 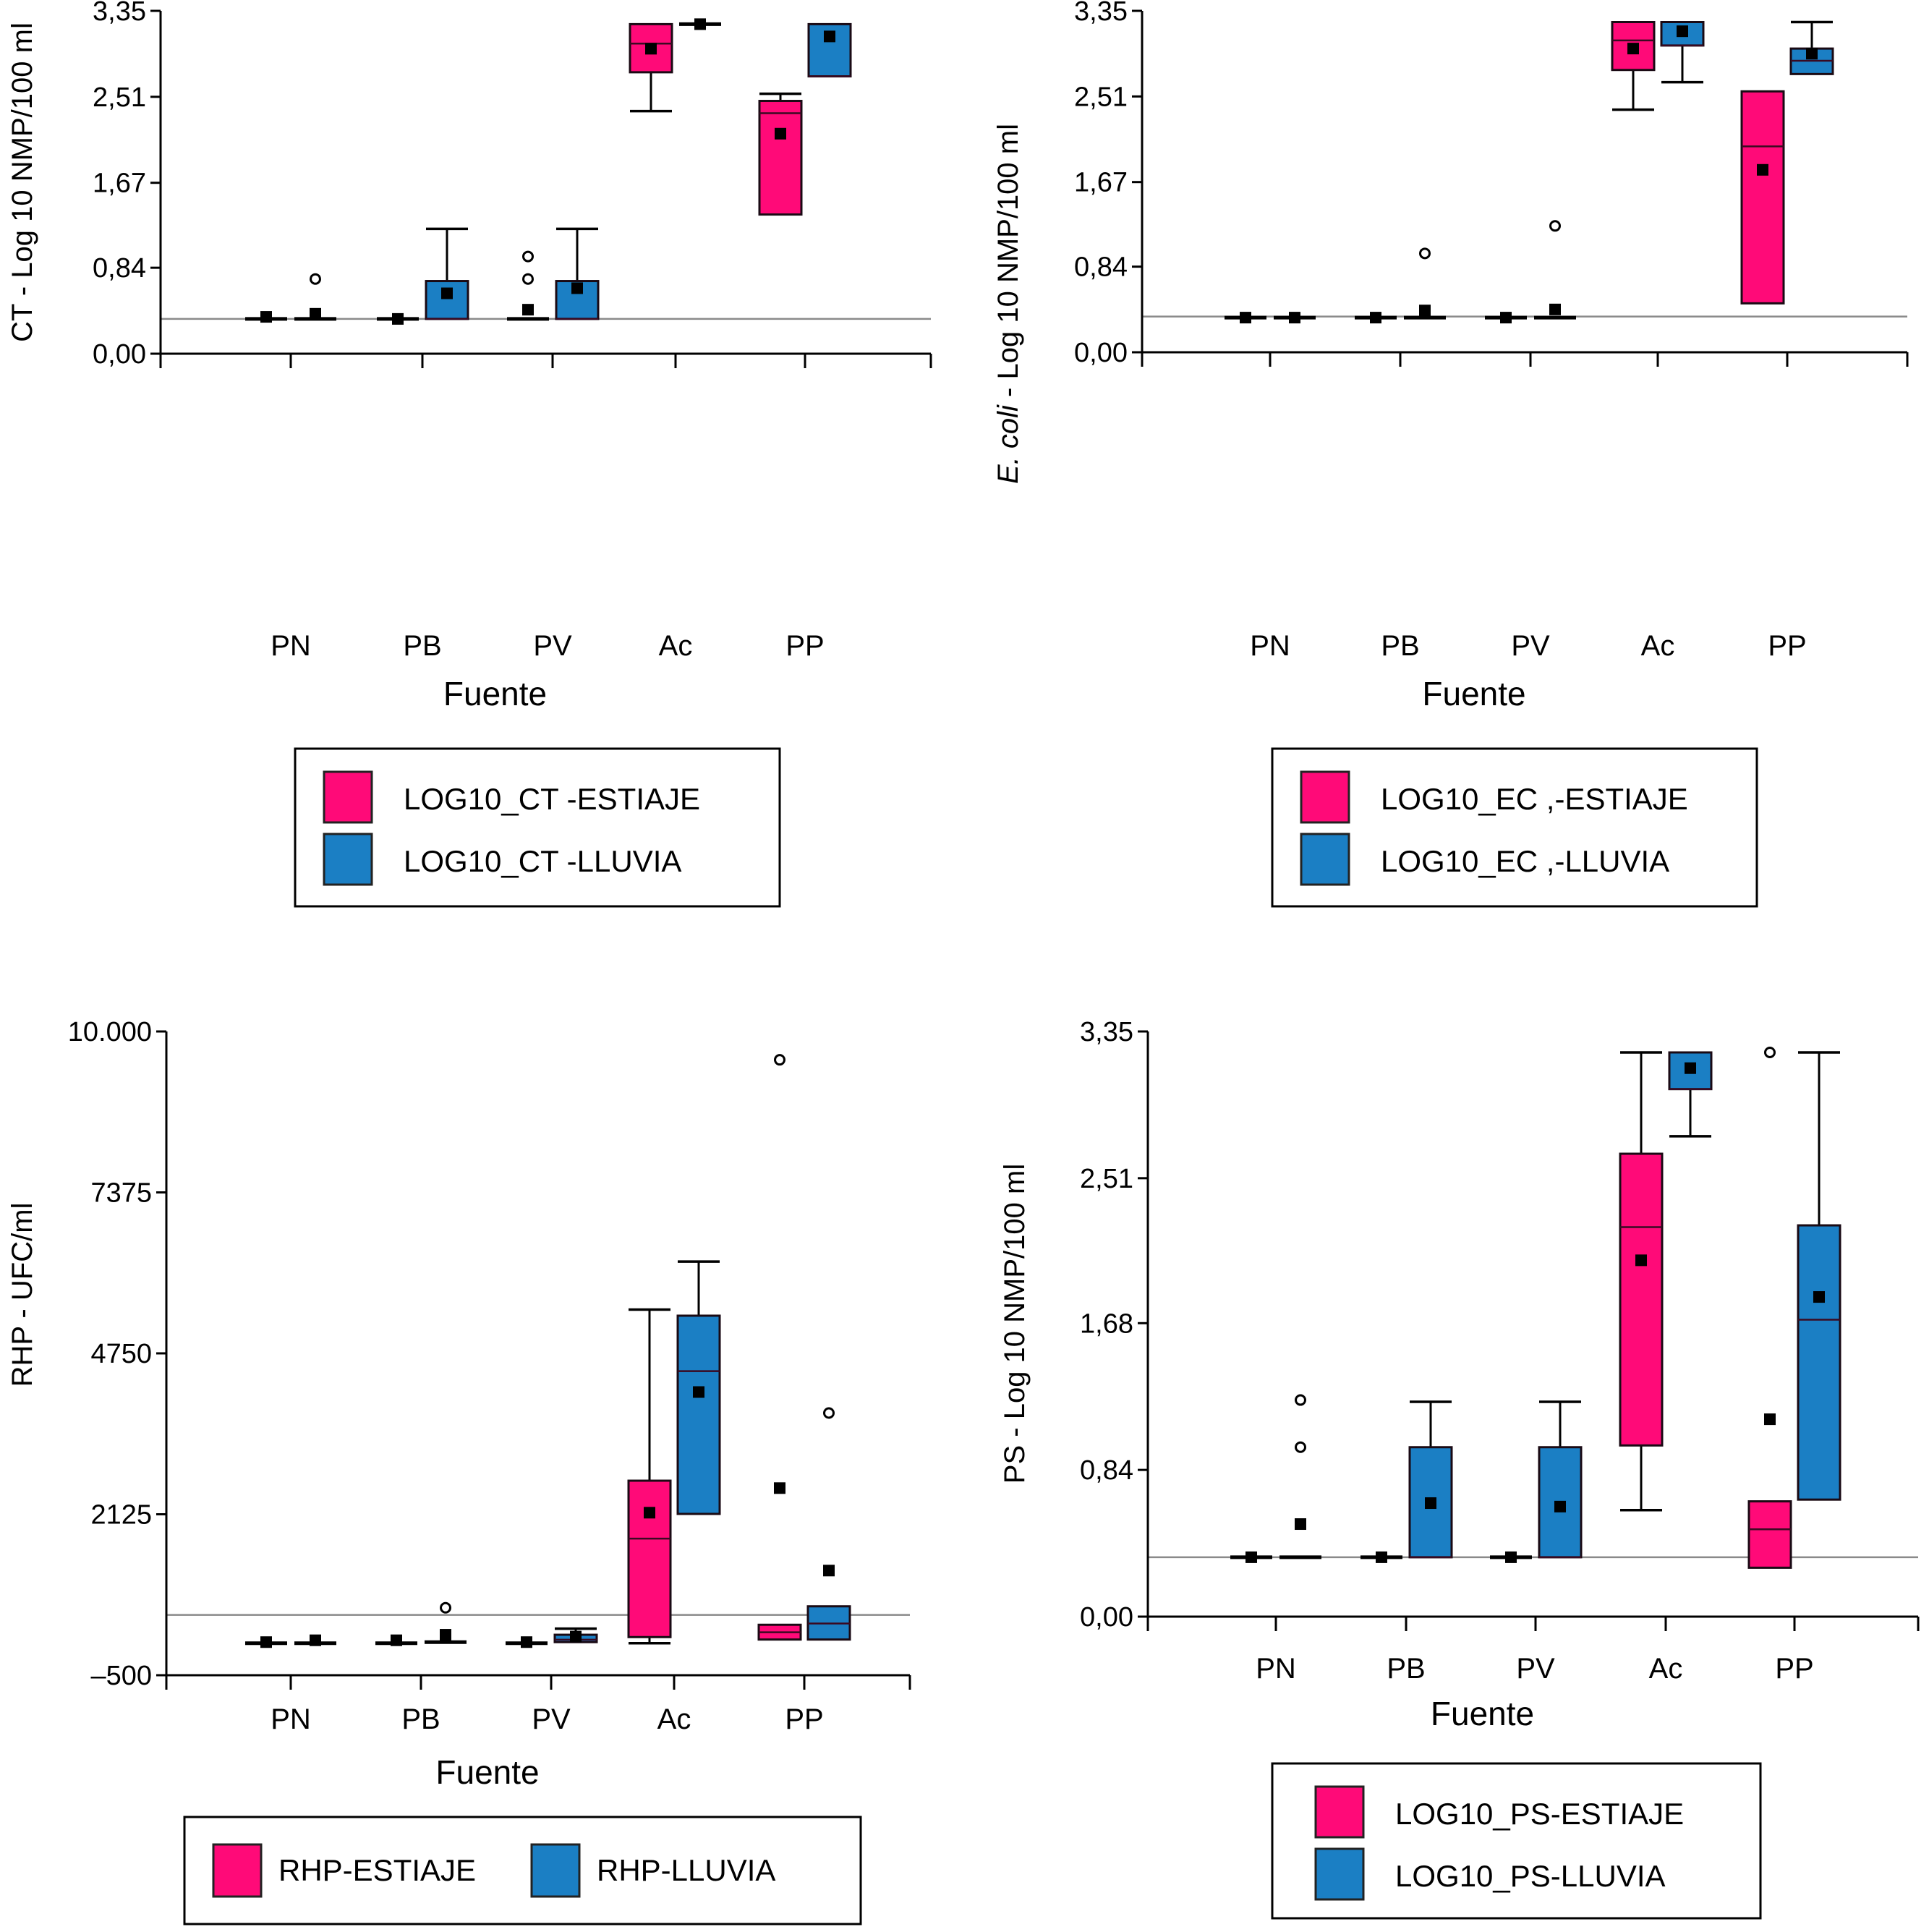 What do you see at coordinates (1015, 1324) in the screenshot?
I see `y-axis-title: PS - Log 10 NMP/100 ml` at bounding box center [1015, 1324].